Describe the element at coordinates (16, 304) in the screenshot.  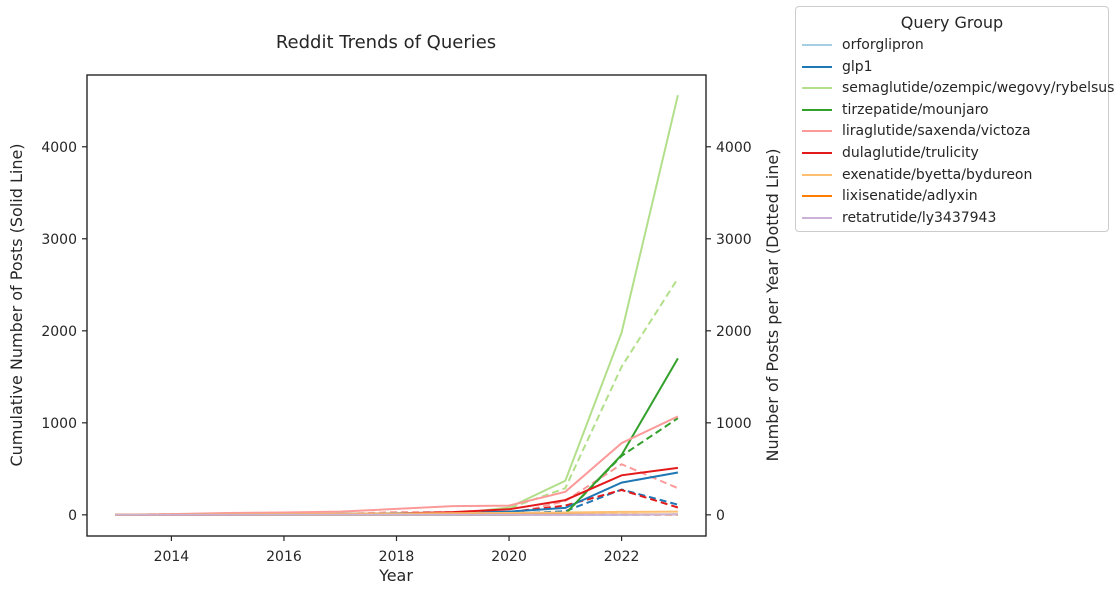
I see `y-axis-left-label: Cumulative Number of Posts (Solid Line)` at that location.